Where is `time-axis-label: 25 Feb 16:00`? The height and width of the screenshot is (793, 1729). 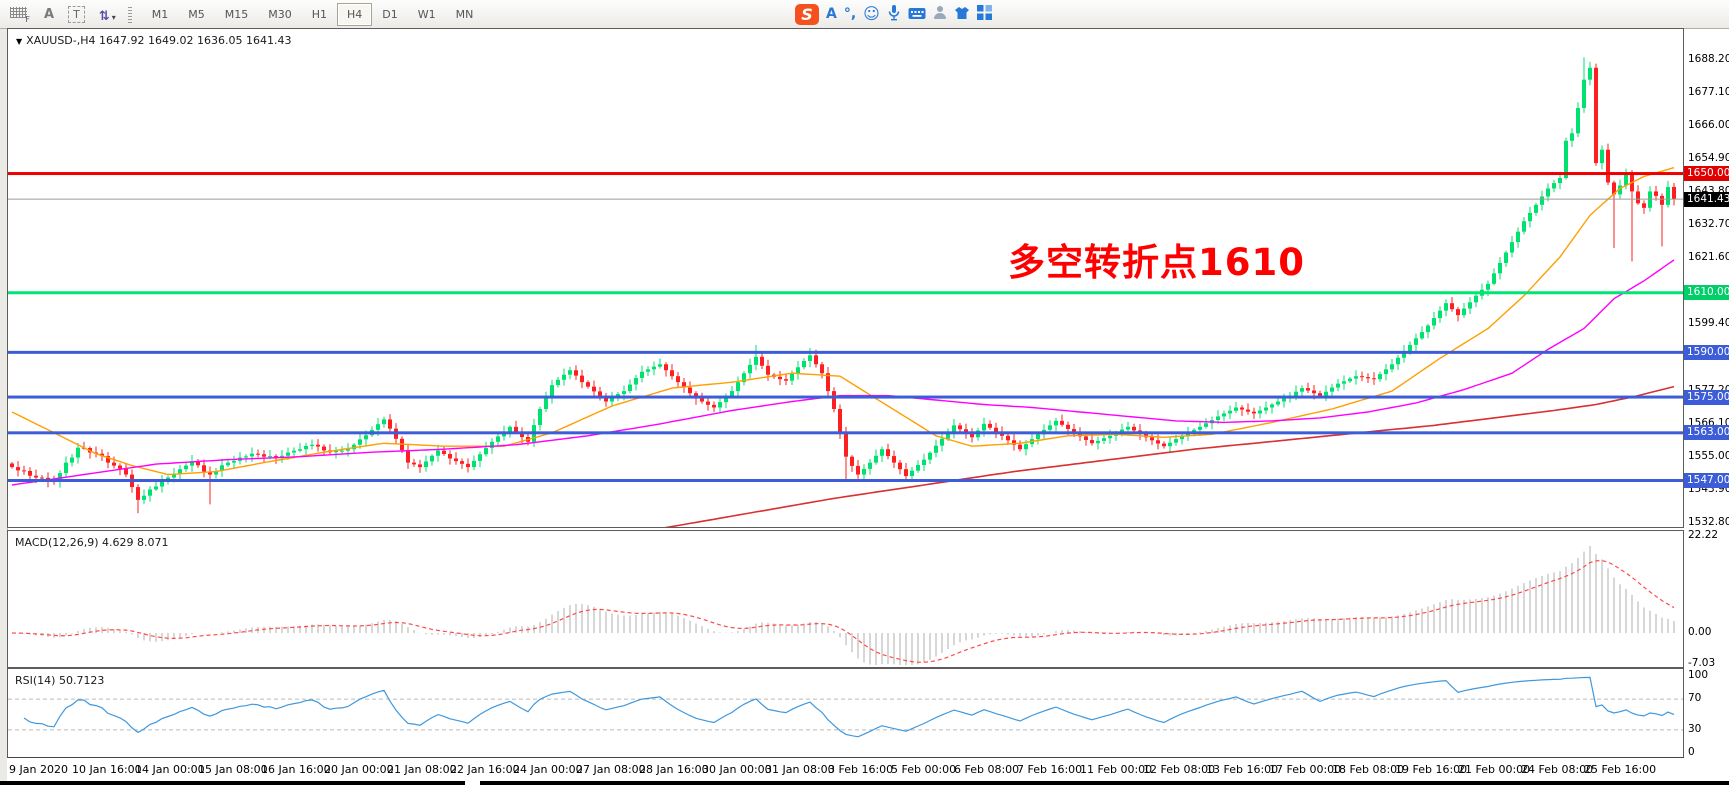 time-axis-label: 25 Feb 16:00 is located at coordinates (1620, 769).